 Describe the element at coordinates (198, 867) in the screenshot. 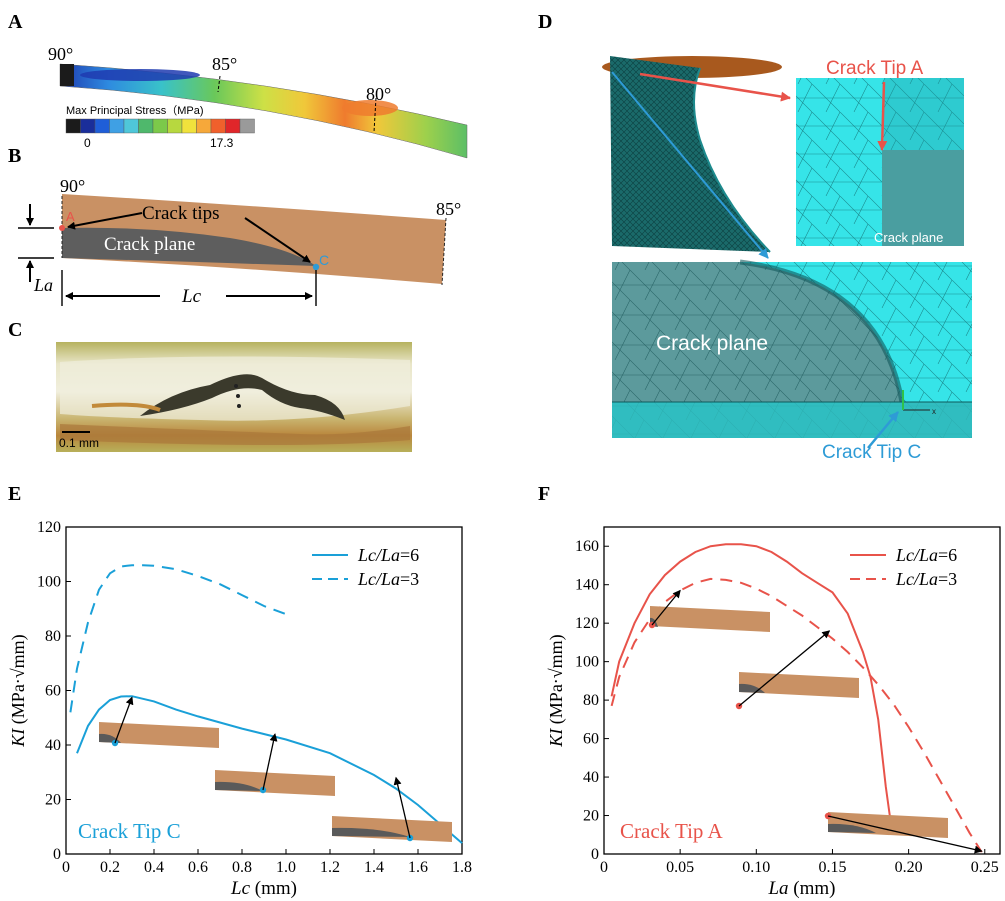

I see `x-tick-label: 0.6` at that location.